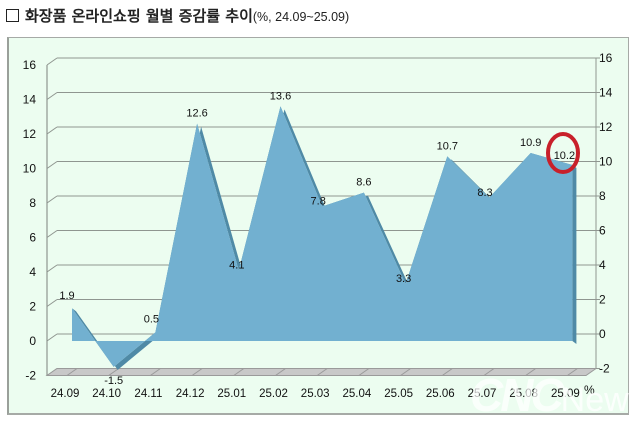 This screenshot has height=426, width=640. I want to click on svg-text: 25.02, so click(273, 394).